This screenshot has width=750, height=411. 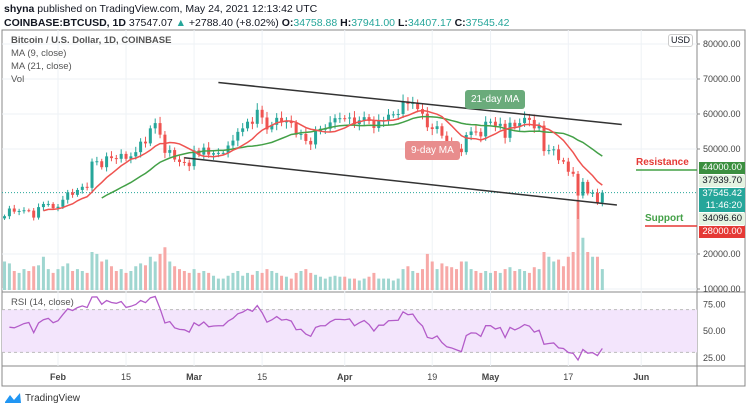 I want to click on price-tick-label: 70000.00, so click(x=722, y=79).